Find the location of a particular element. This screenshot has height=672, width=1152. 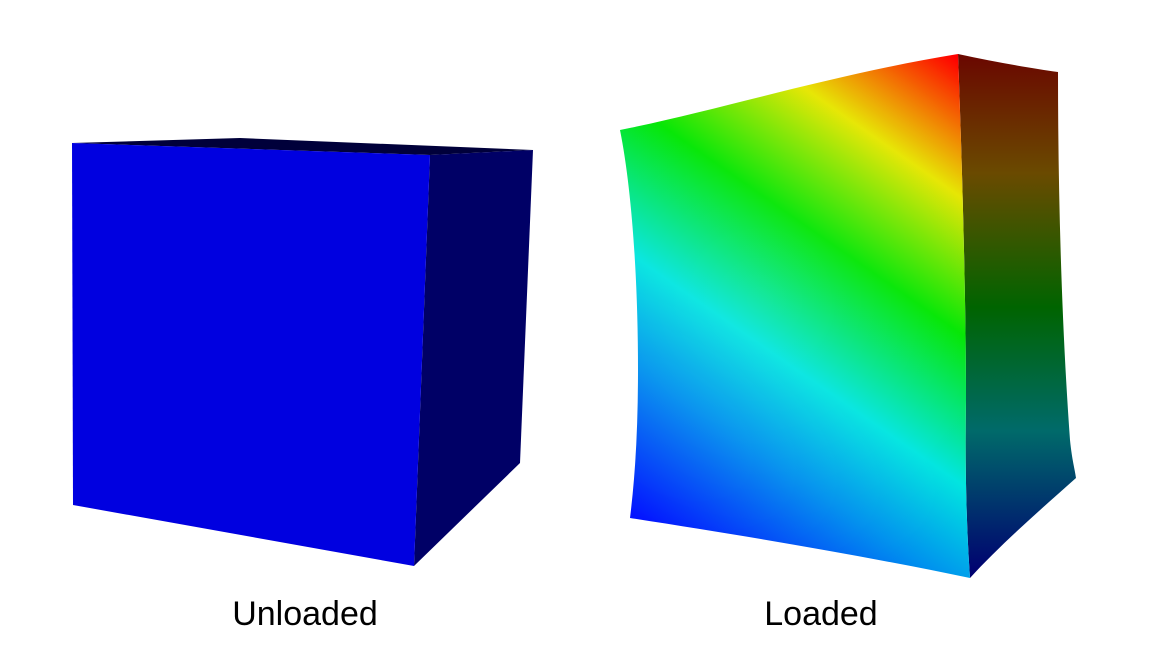

loaded-caption: Loaded is located at coordinates (821, 614).